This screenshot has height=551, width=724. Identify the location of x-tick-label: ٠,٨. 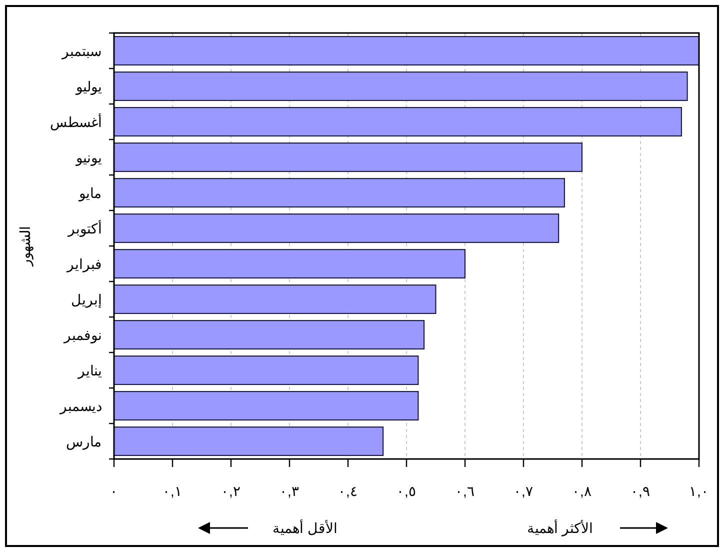
(582, 491).